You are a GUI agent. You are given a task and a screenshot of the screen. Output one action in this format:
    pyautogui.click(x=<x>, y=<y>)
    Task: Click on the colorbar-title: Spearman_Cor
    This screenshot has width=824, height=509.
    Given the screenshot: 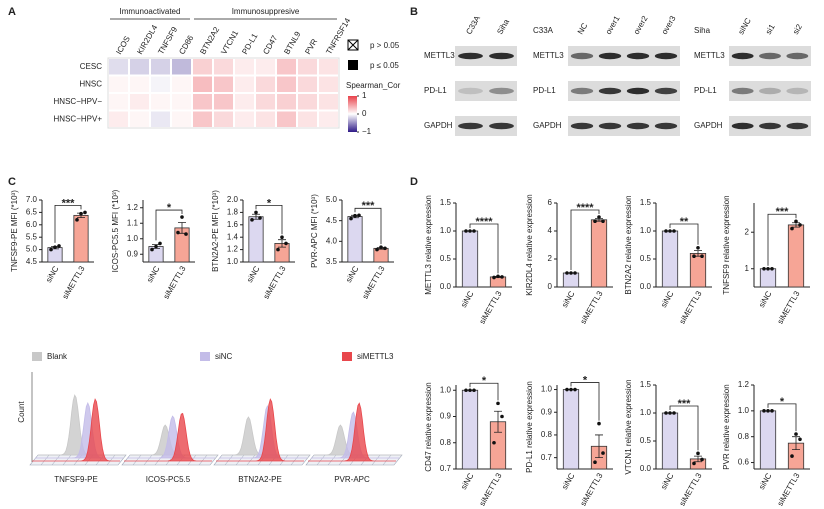 What is the action you would take?
    pyautogui.click(x=373, y=85)
    